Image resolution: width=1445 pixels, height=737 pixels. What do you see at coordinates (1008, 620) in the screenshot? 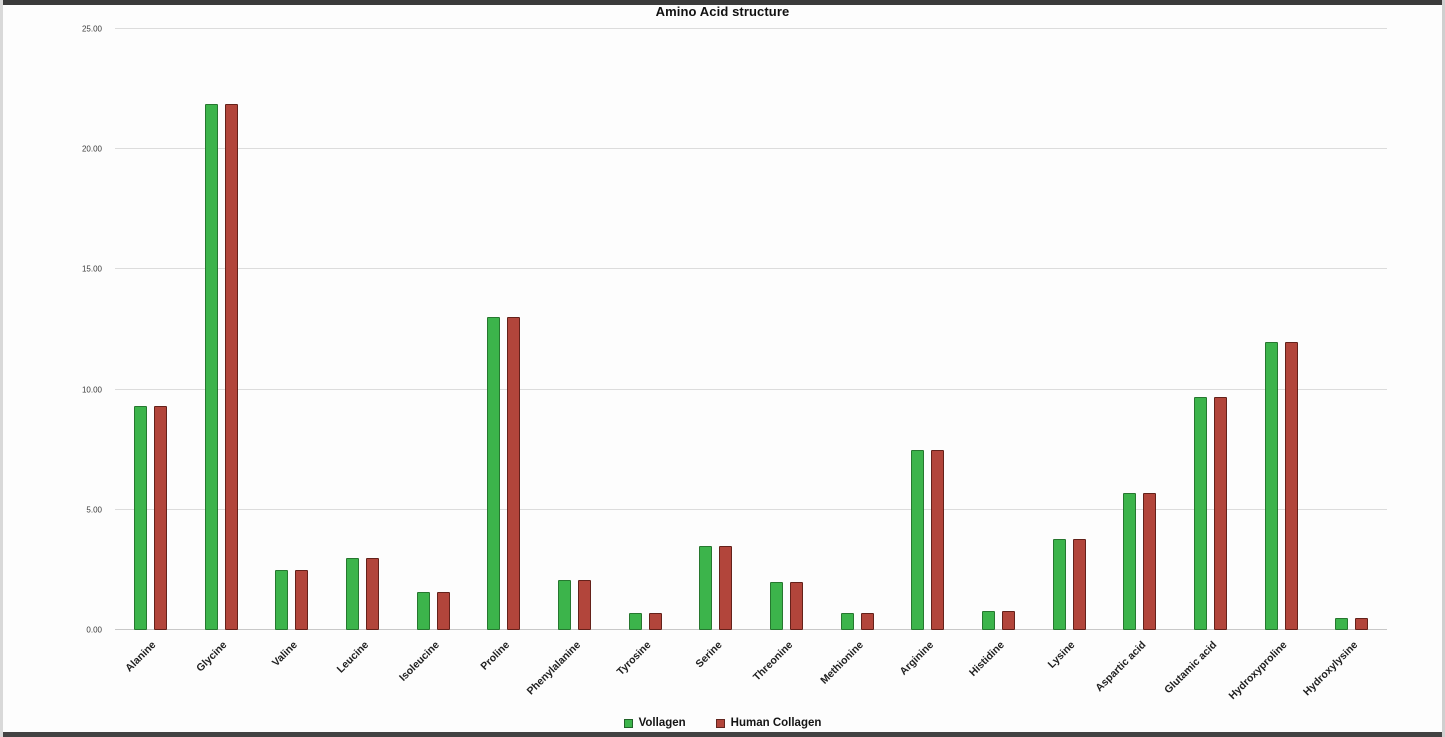
I see `bar-human-collagen-histidine` at bounding box center [1008, 620].